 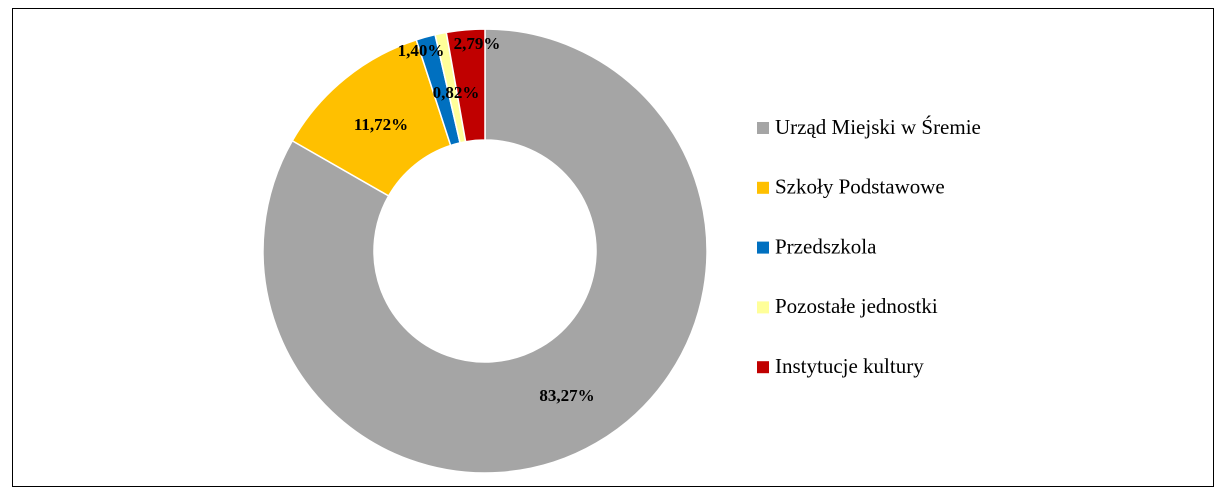 What do you see at coordinates (477, 43) in the screenshot?
I see `data-label: 2,79%` at bounding box center [477, 43].